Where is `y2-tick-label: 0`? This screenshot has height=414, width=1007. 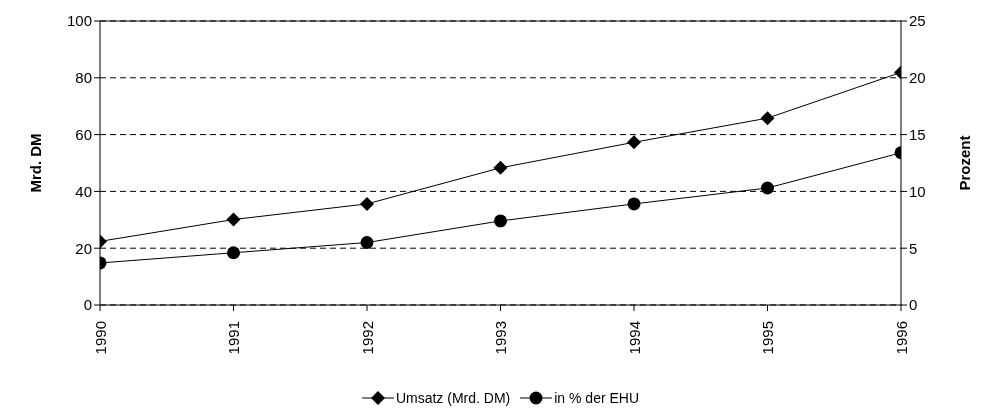 y2-tick-label: 0 is located at coordinates (913, 305).